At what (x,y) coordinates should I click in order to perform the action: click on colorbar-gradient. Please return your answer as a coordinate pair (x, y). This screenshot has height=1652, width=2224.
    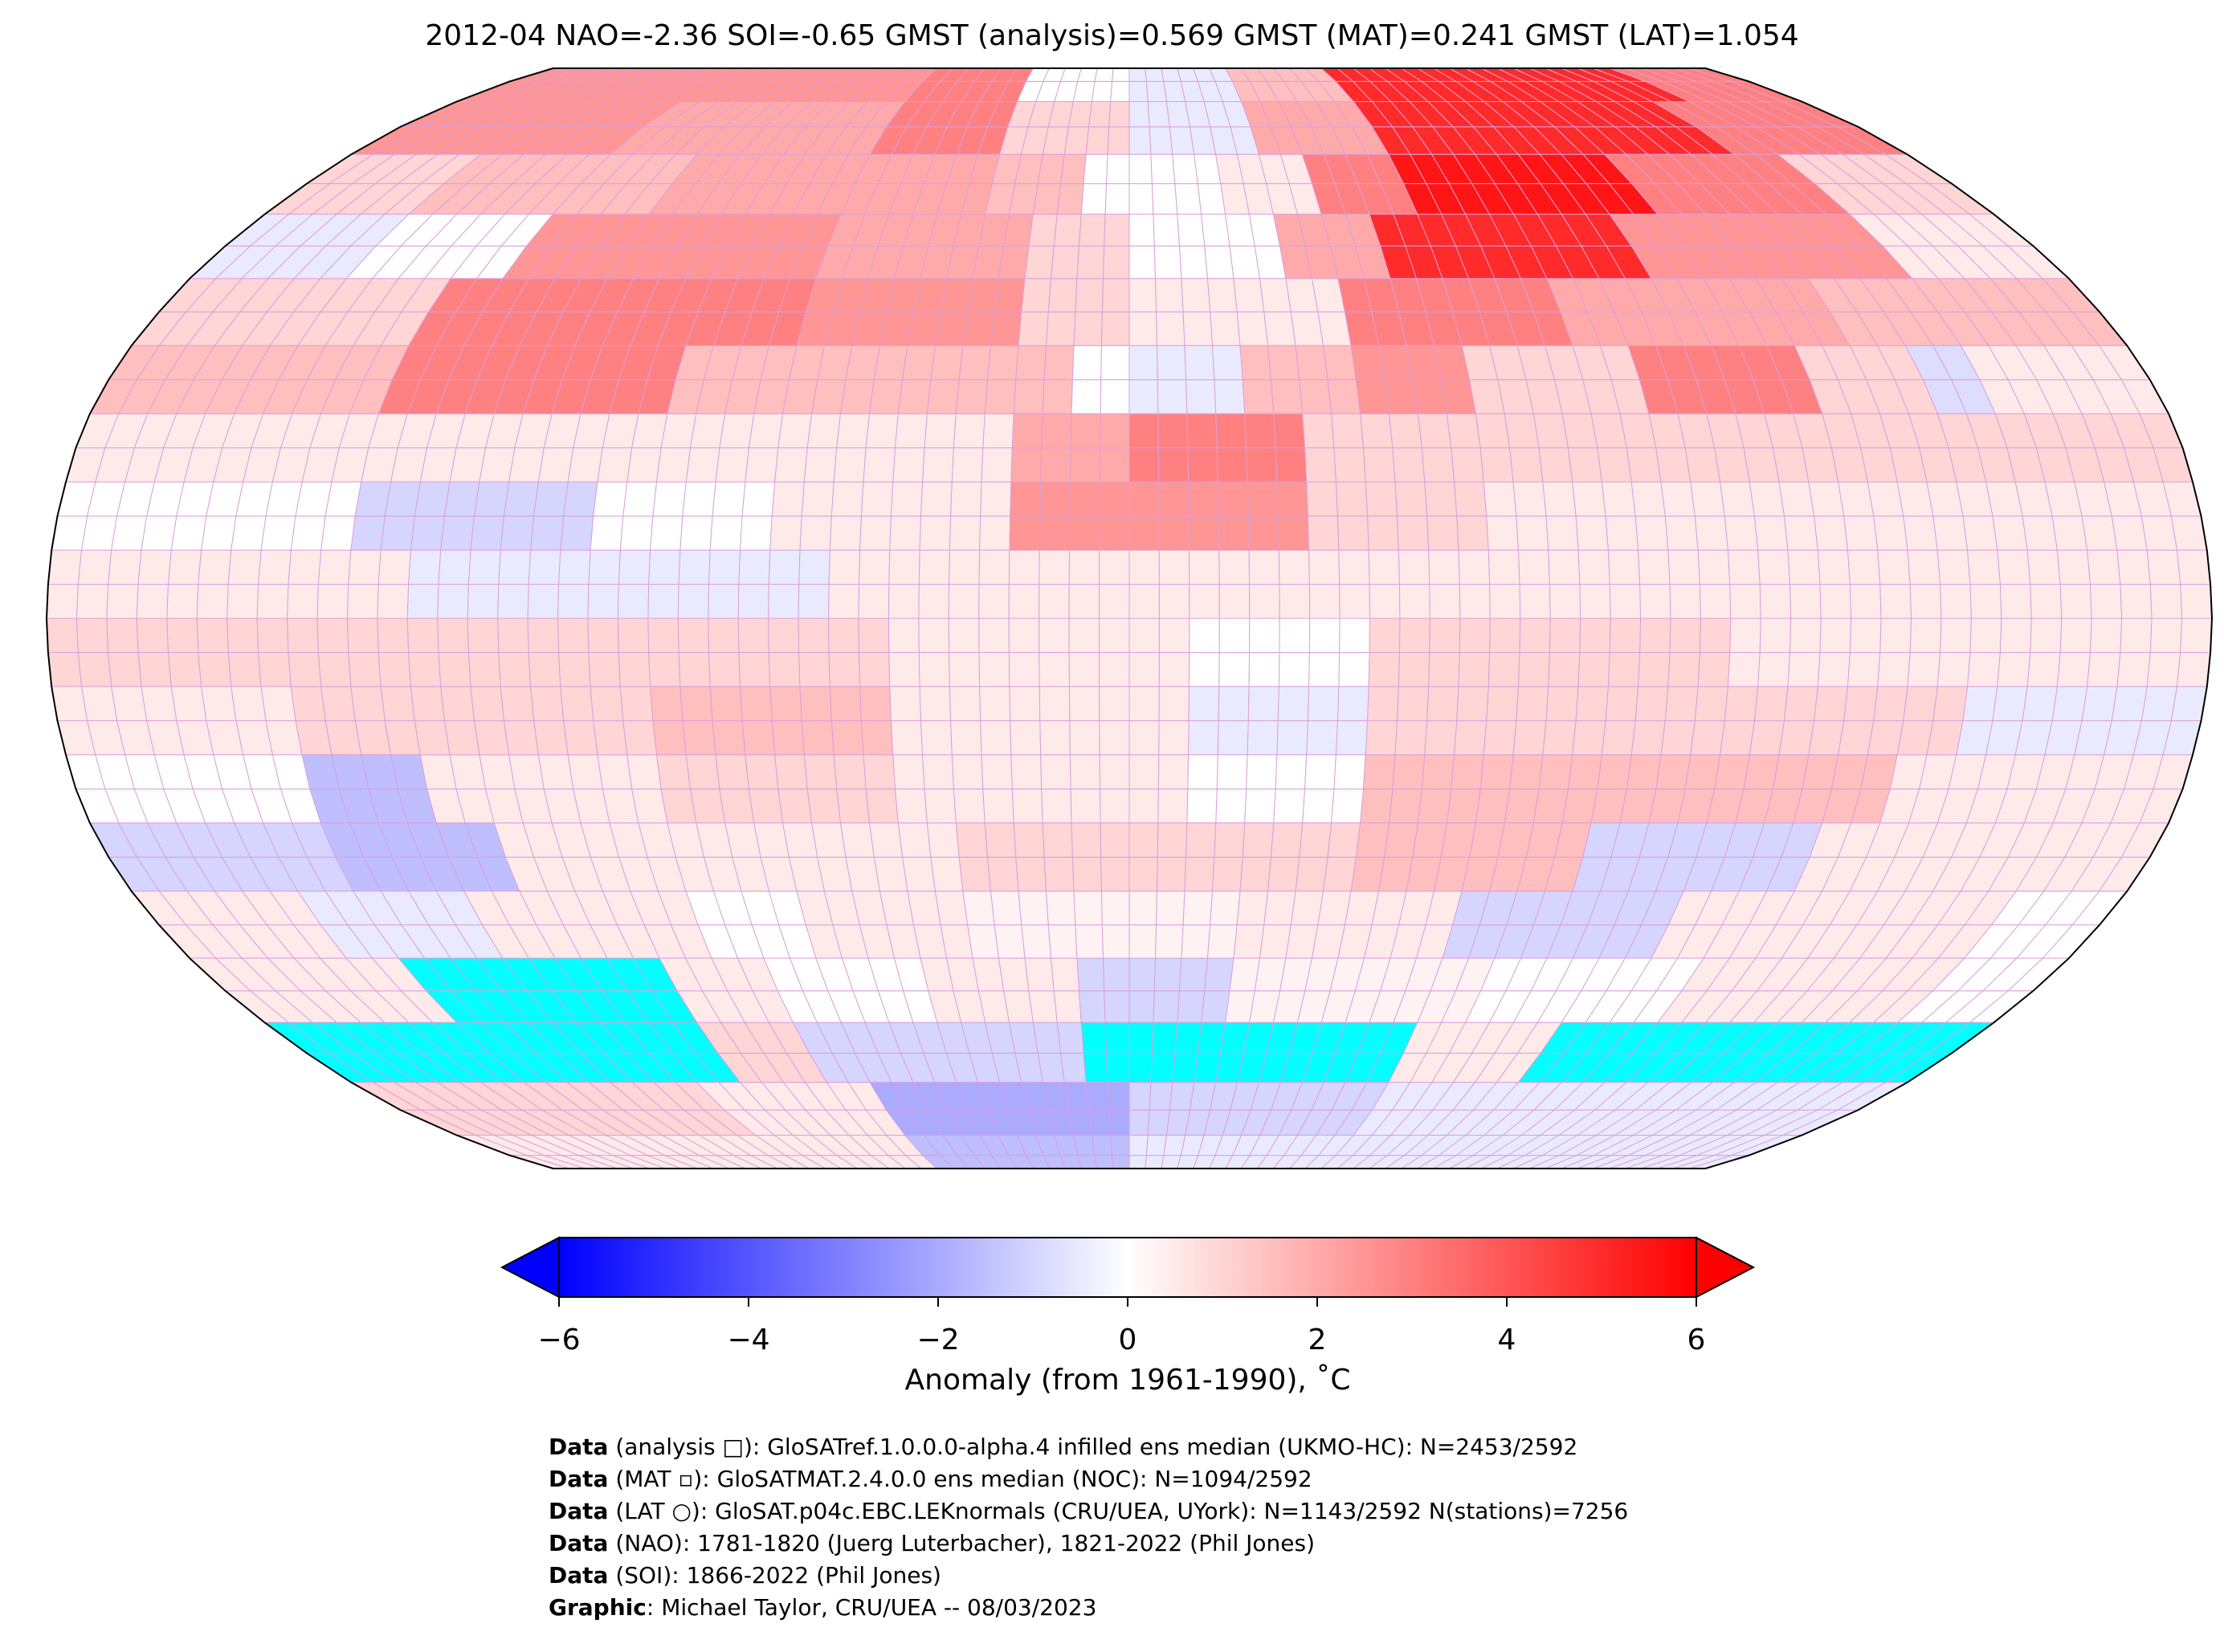
    Looking at the image, I should click on (1127, 1267).